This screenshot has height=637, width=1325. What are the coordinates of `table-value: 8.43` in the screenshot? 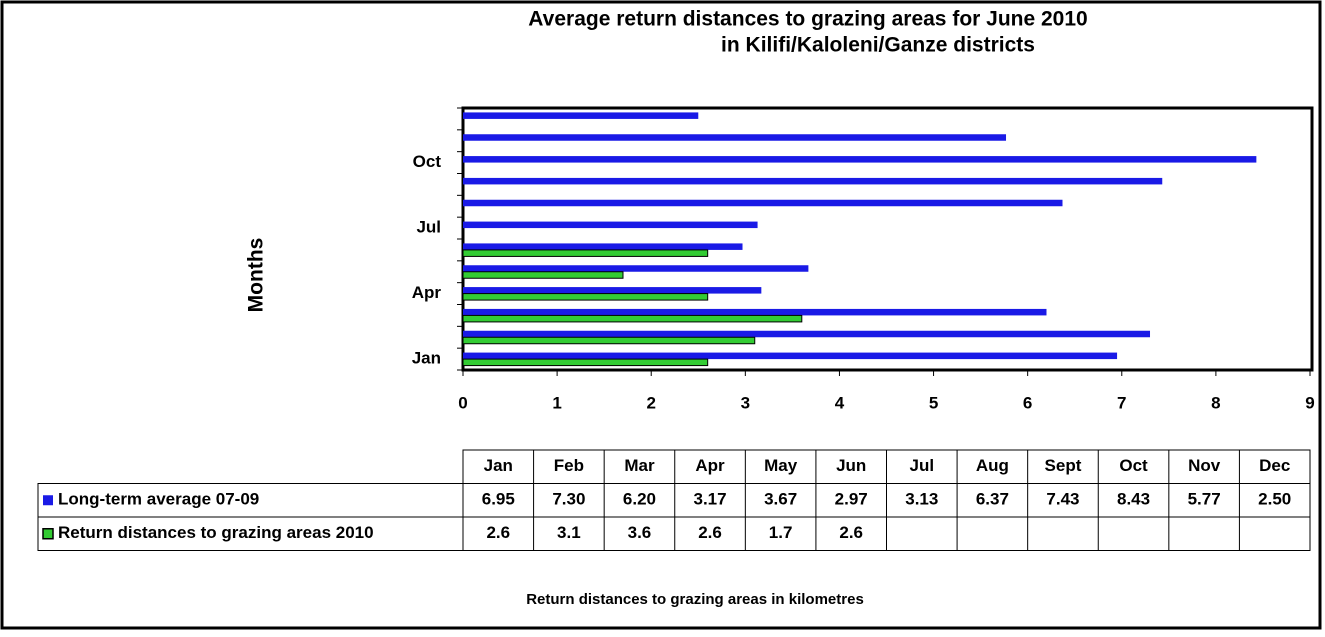 It's located at (1133, 499).